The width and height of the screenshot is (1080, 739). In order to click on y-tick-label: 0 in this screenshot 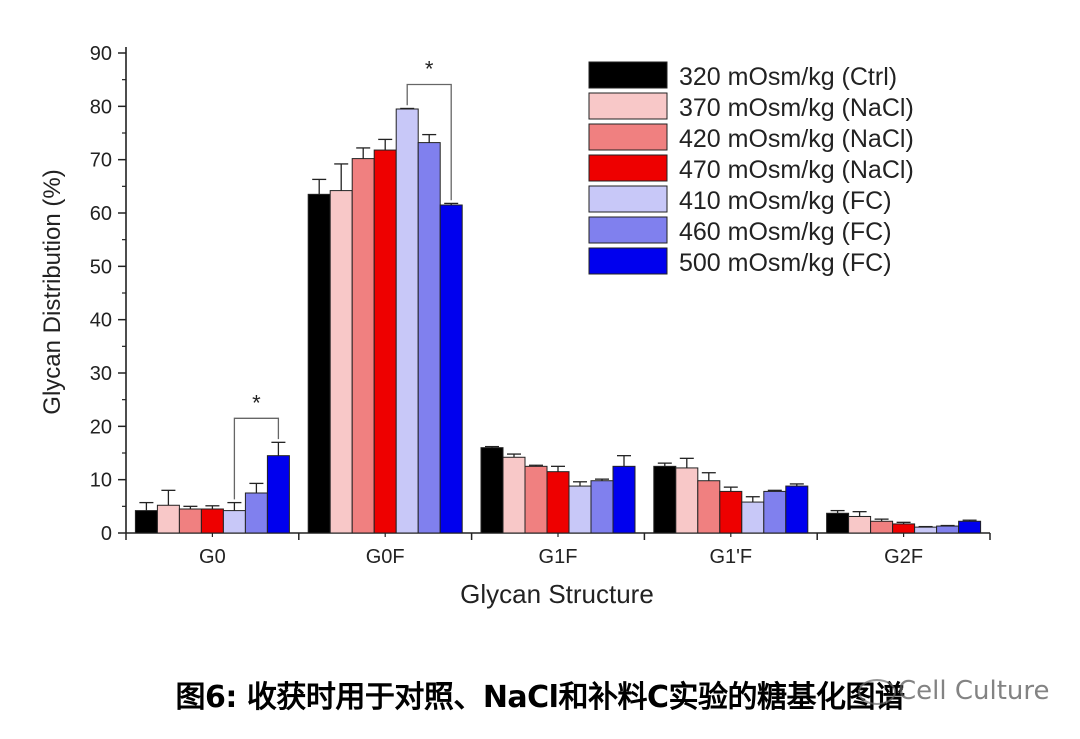, I will do `click(106, 534)`.